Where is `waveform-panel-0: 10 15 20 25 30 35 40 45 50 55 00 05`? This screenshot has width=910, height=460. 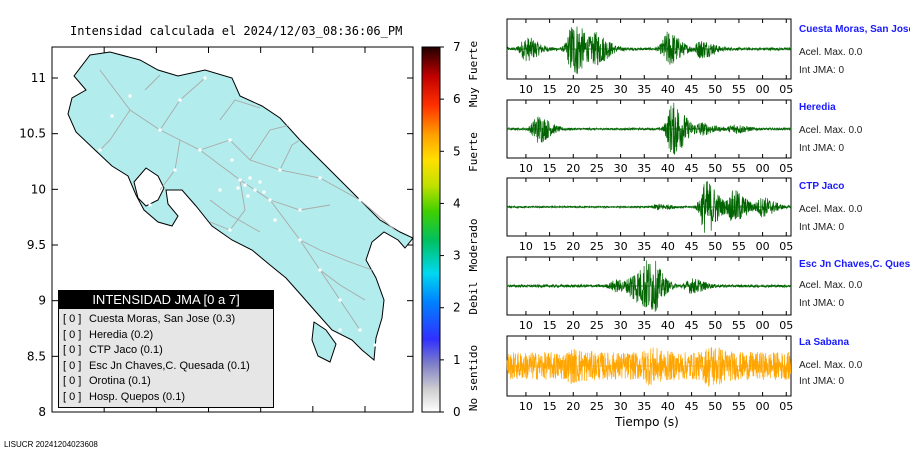
waveform-panel-0: 10 15 20 25 30 35 40 45 50 55 00 05 is located at coordinates (649, 57).